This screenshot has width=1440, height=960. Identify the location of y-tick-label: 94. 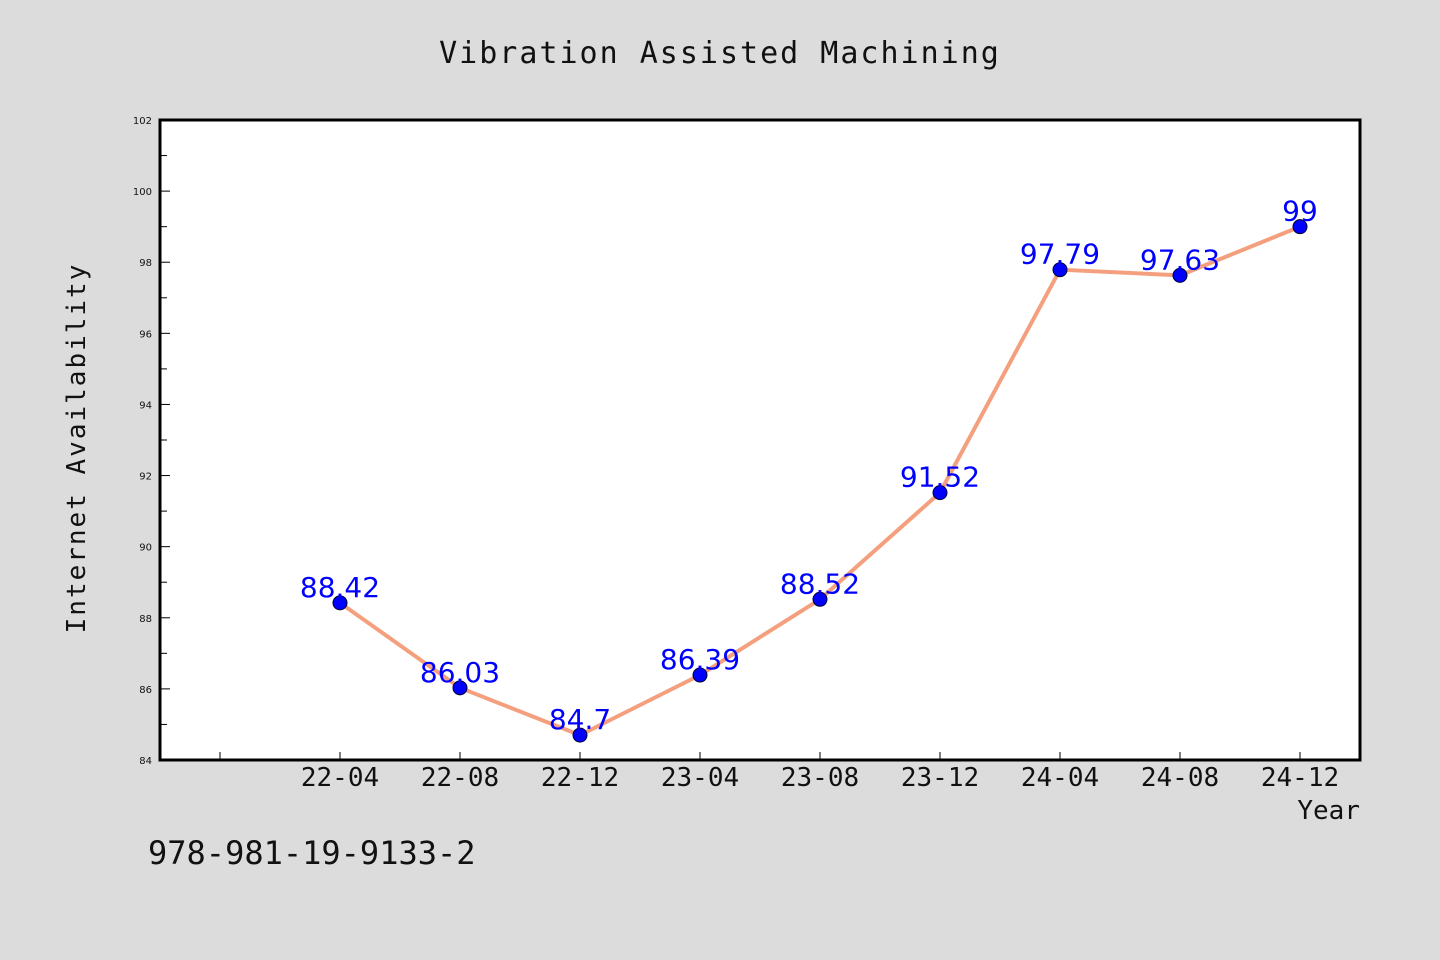
(145, 405).